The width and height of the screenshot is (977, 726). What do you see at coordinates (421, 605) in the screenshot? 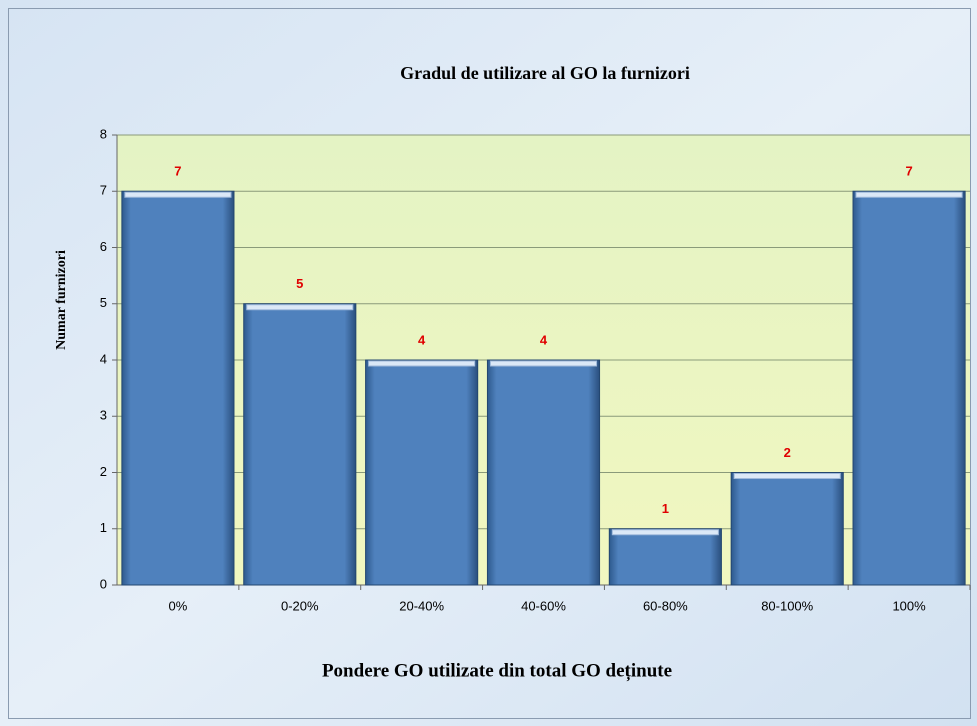
I see `x-tick-label: 20-40%` at bounding box center [421, 605].